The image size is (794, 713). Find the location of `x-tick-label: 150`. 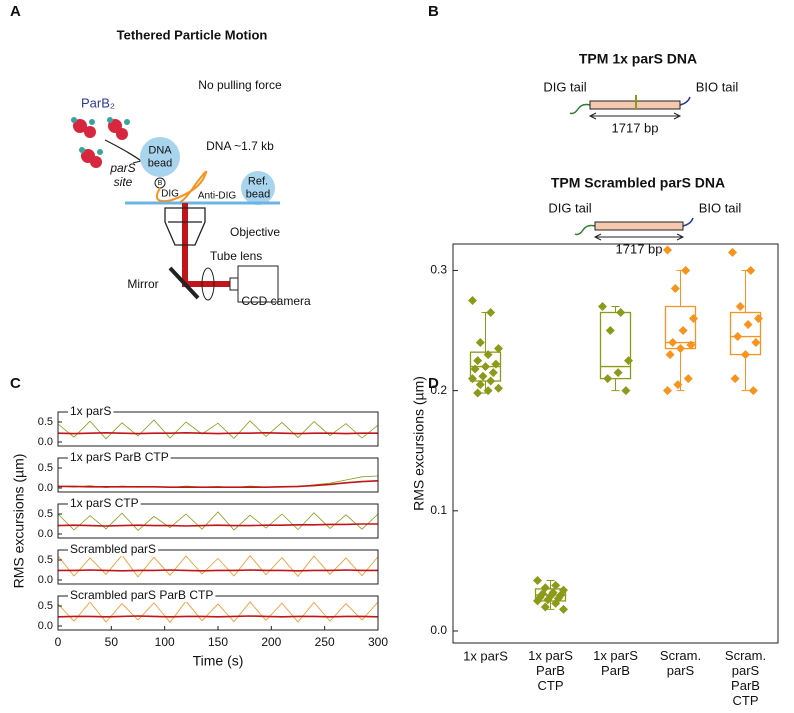

x-tick-label: 150 is located at coordinates (218, 642).